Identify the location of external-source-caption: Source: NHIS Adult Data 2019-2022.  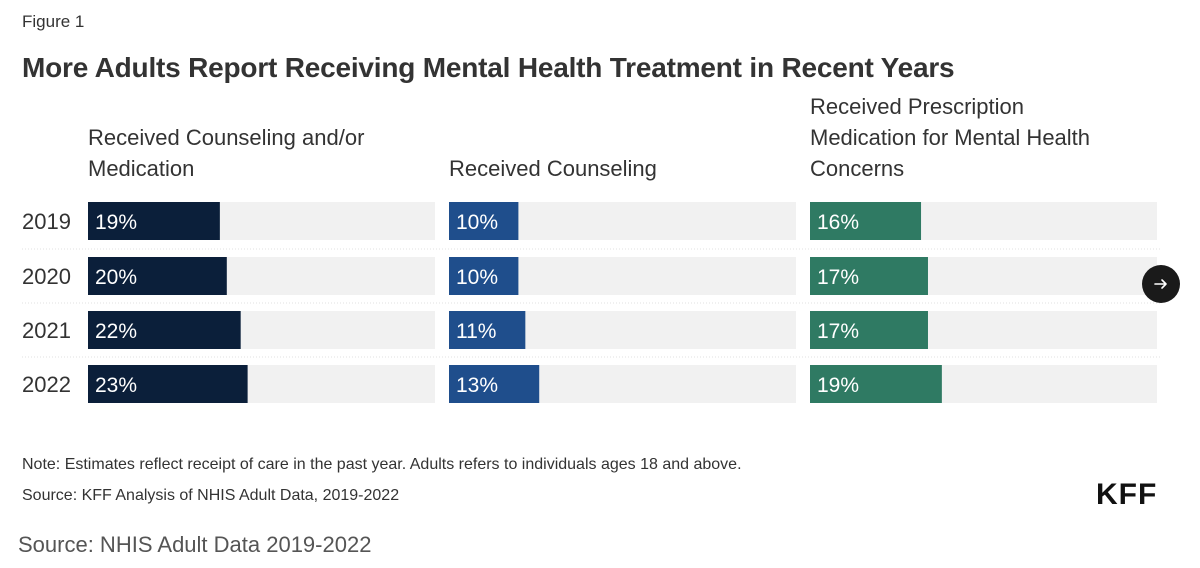
(195, 544).